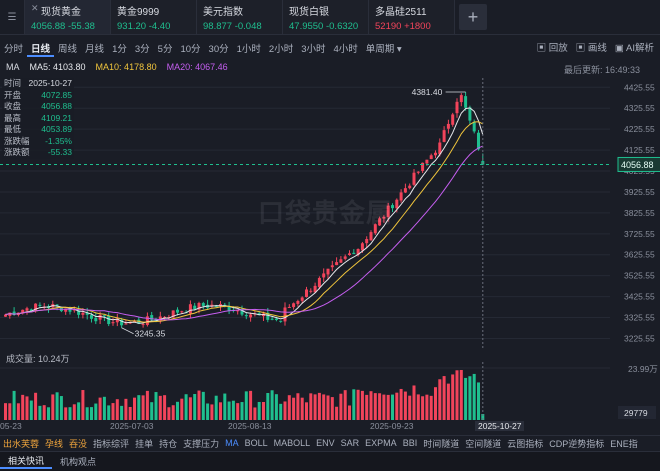 Image resolution: width=660 pixels, height=471 pixels. Describe the element at coordinates (412, 17) in the screenshot. I see `quote-tab: 多晶硅2511 52190 +1800` at that location.